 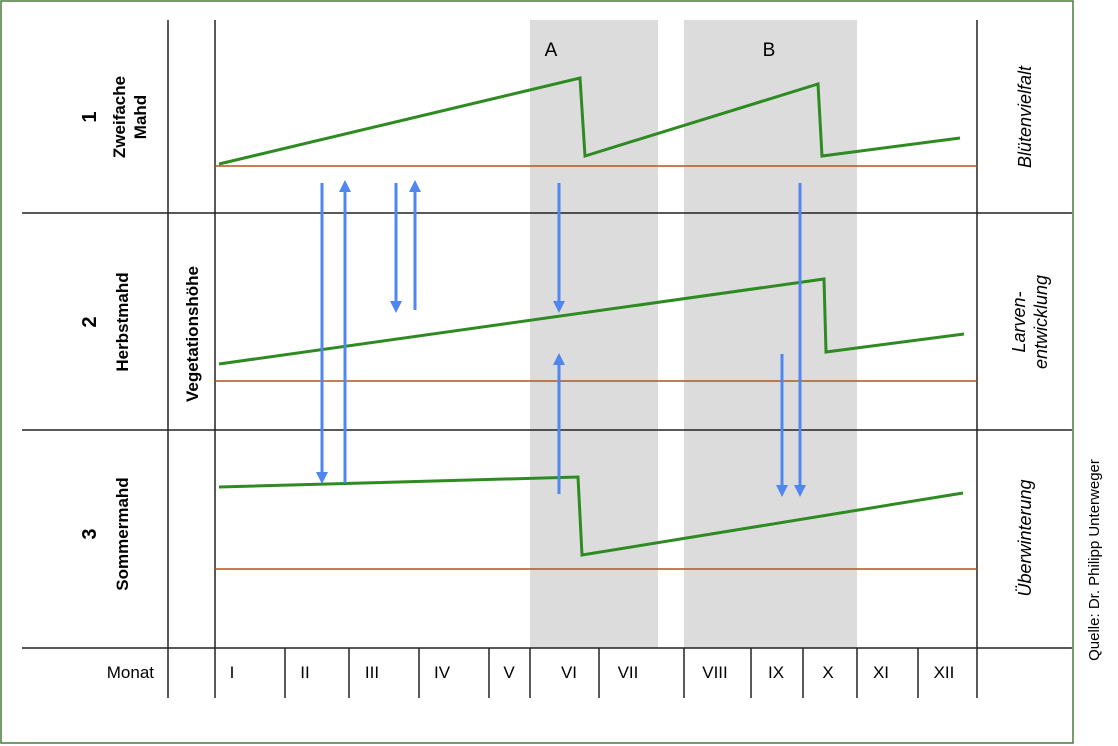 I want to click on row-label-3: 3 Sommermahd, so click(x=105, y=533).